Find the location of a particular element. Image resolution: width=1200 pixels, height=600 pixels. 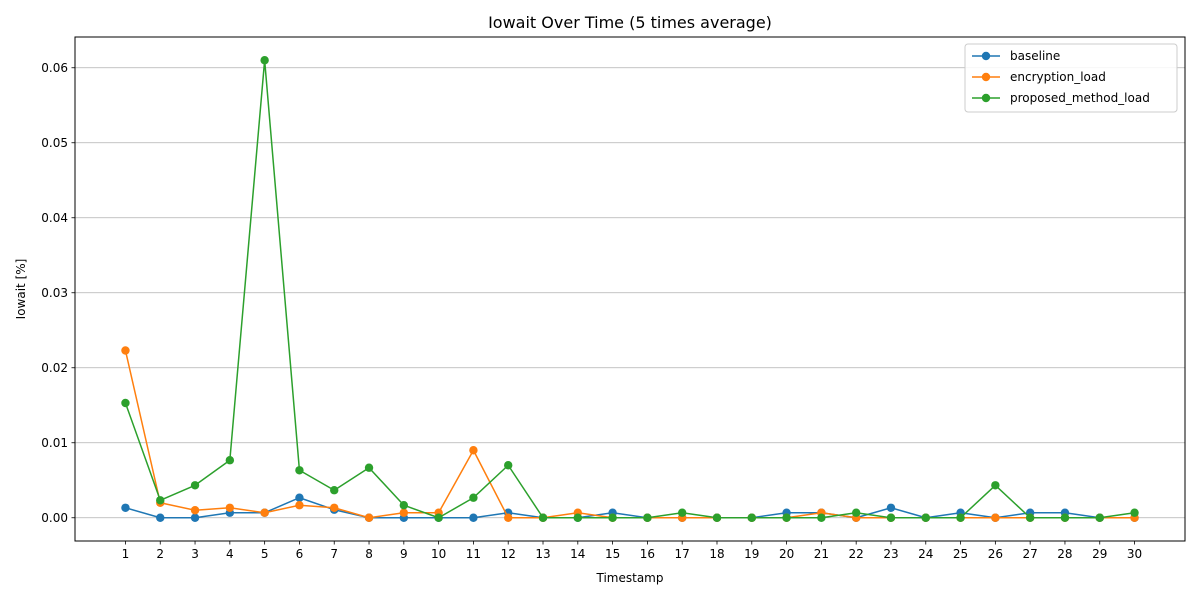

x-tick-label: 29 is located at coordinates (1099, 554).